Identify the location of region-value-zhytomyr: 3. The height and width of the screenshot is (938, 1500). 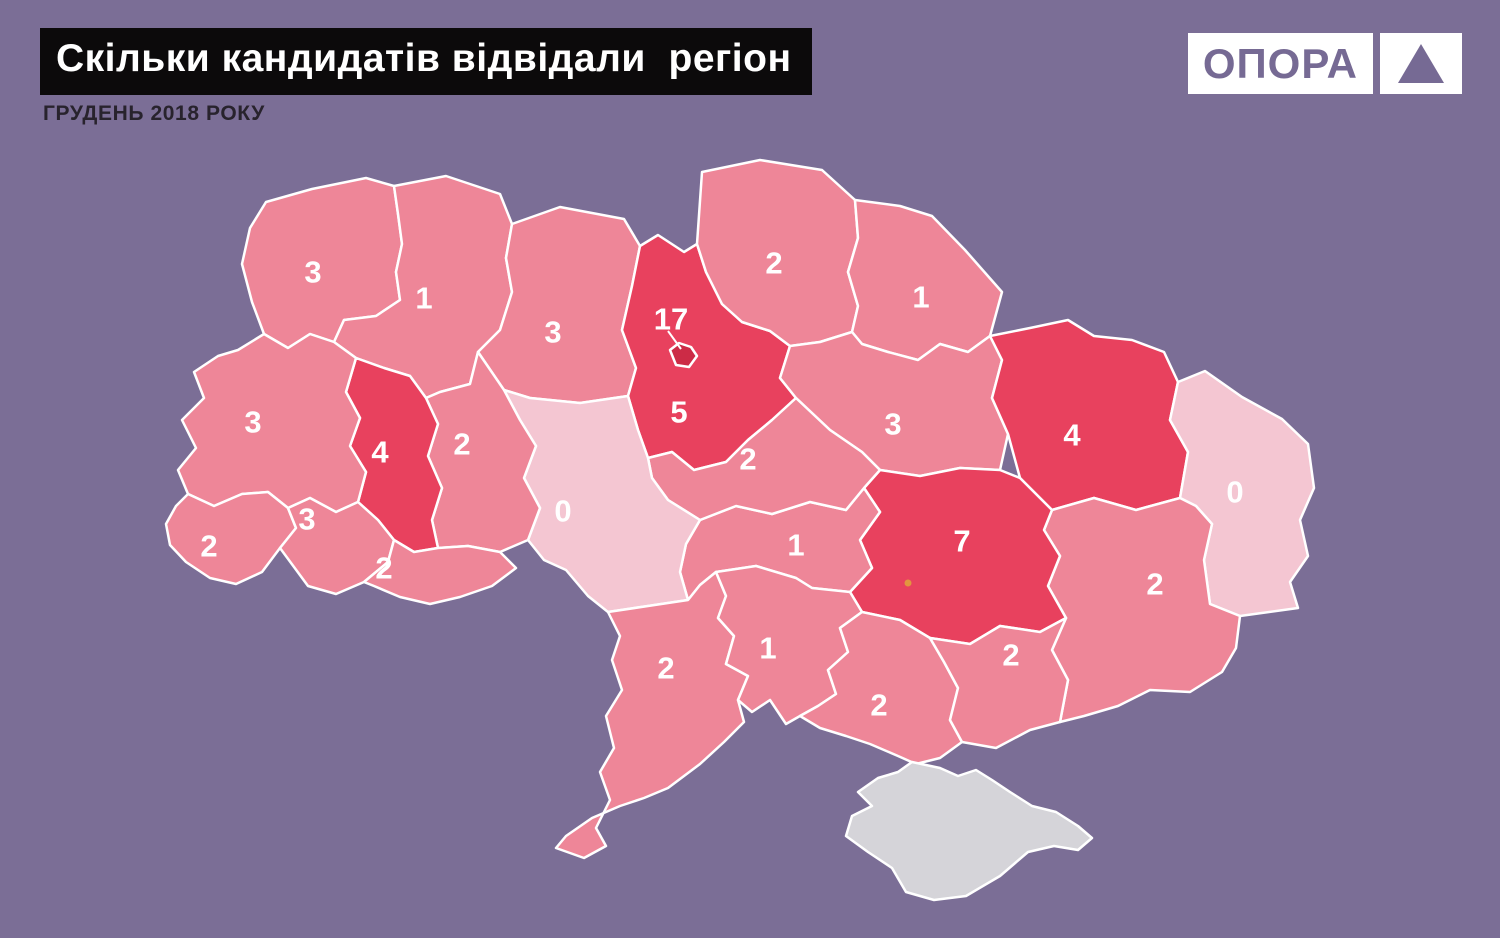
(552, 332).